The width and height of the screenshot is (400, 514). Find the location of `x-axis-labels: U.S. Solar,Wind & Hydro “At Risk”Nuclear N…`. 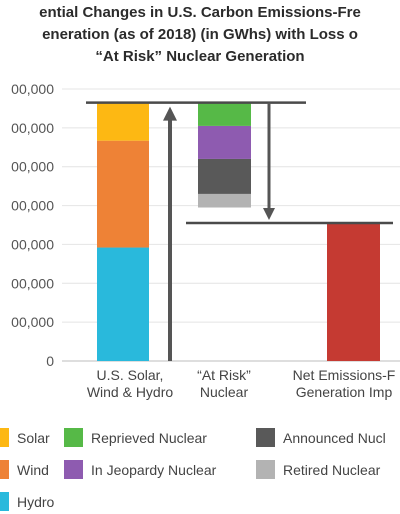

x-axis-labels: U.S. Solar,Wind & Hydro “At Risk”Nuclear N… is located at coordinates (241, 383).